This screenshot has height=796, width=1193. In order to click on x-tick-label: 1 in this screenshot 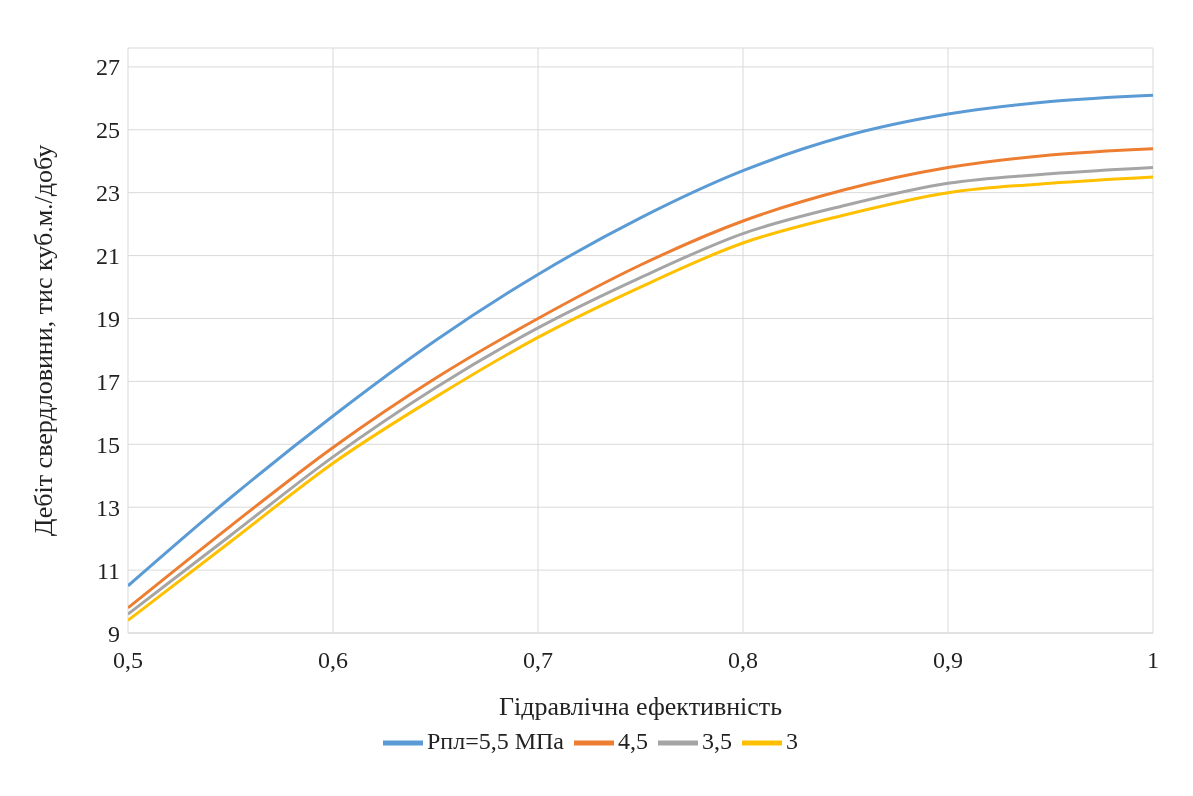, I will do `click(1153, 660)`.